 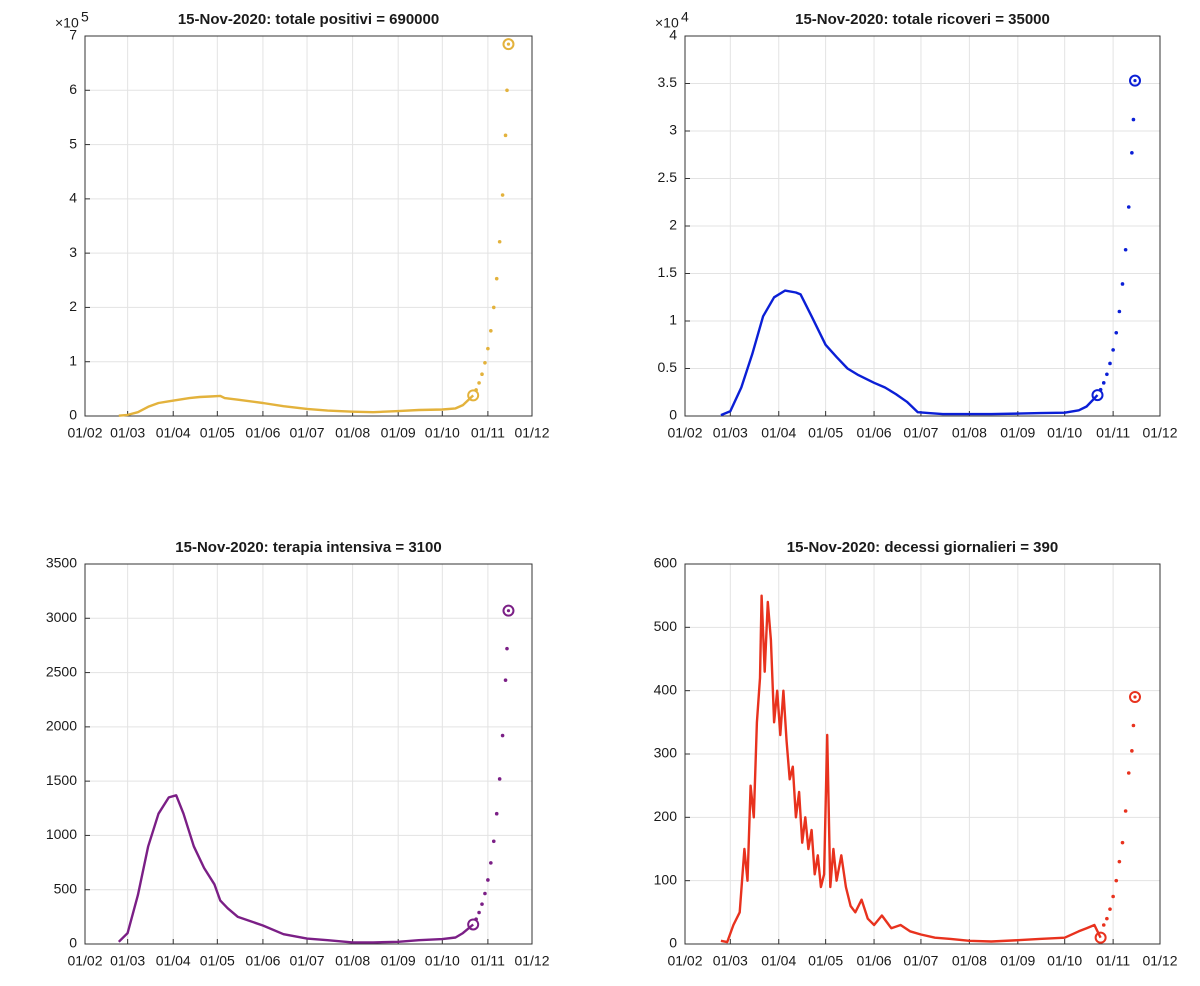 I want to click on y-tick-label: 1.5, so click(x=668, y=272).